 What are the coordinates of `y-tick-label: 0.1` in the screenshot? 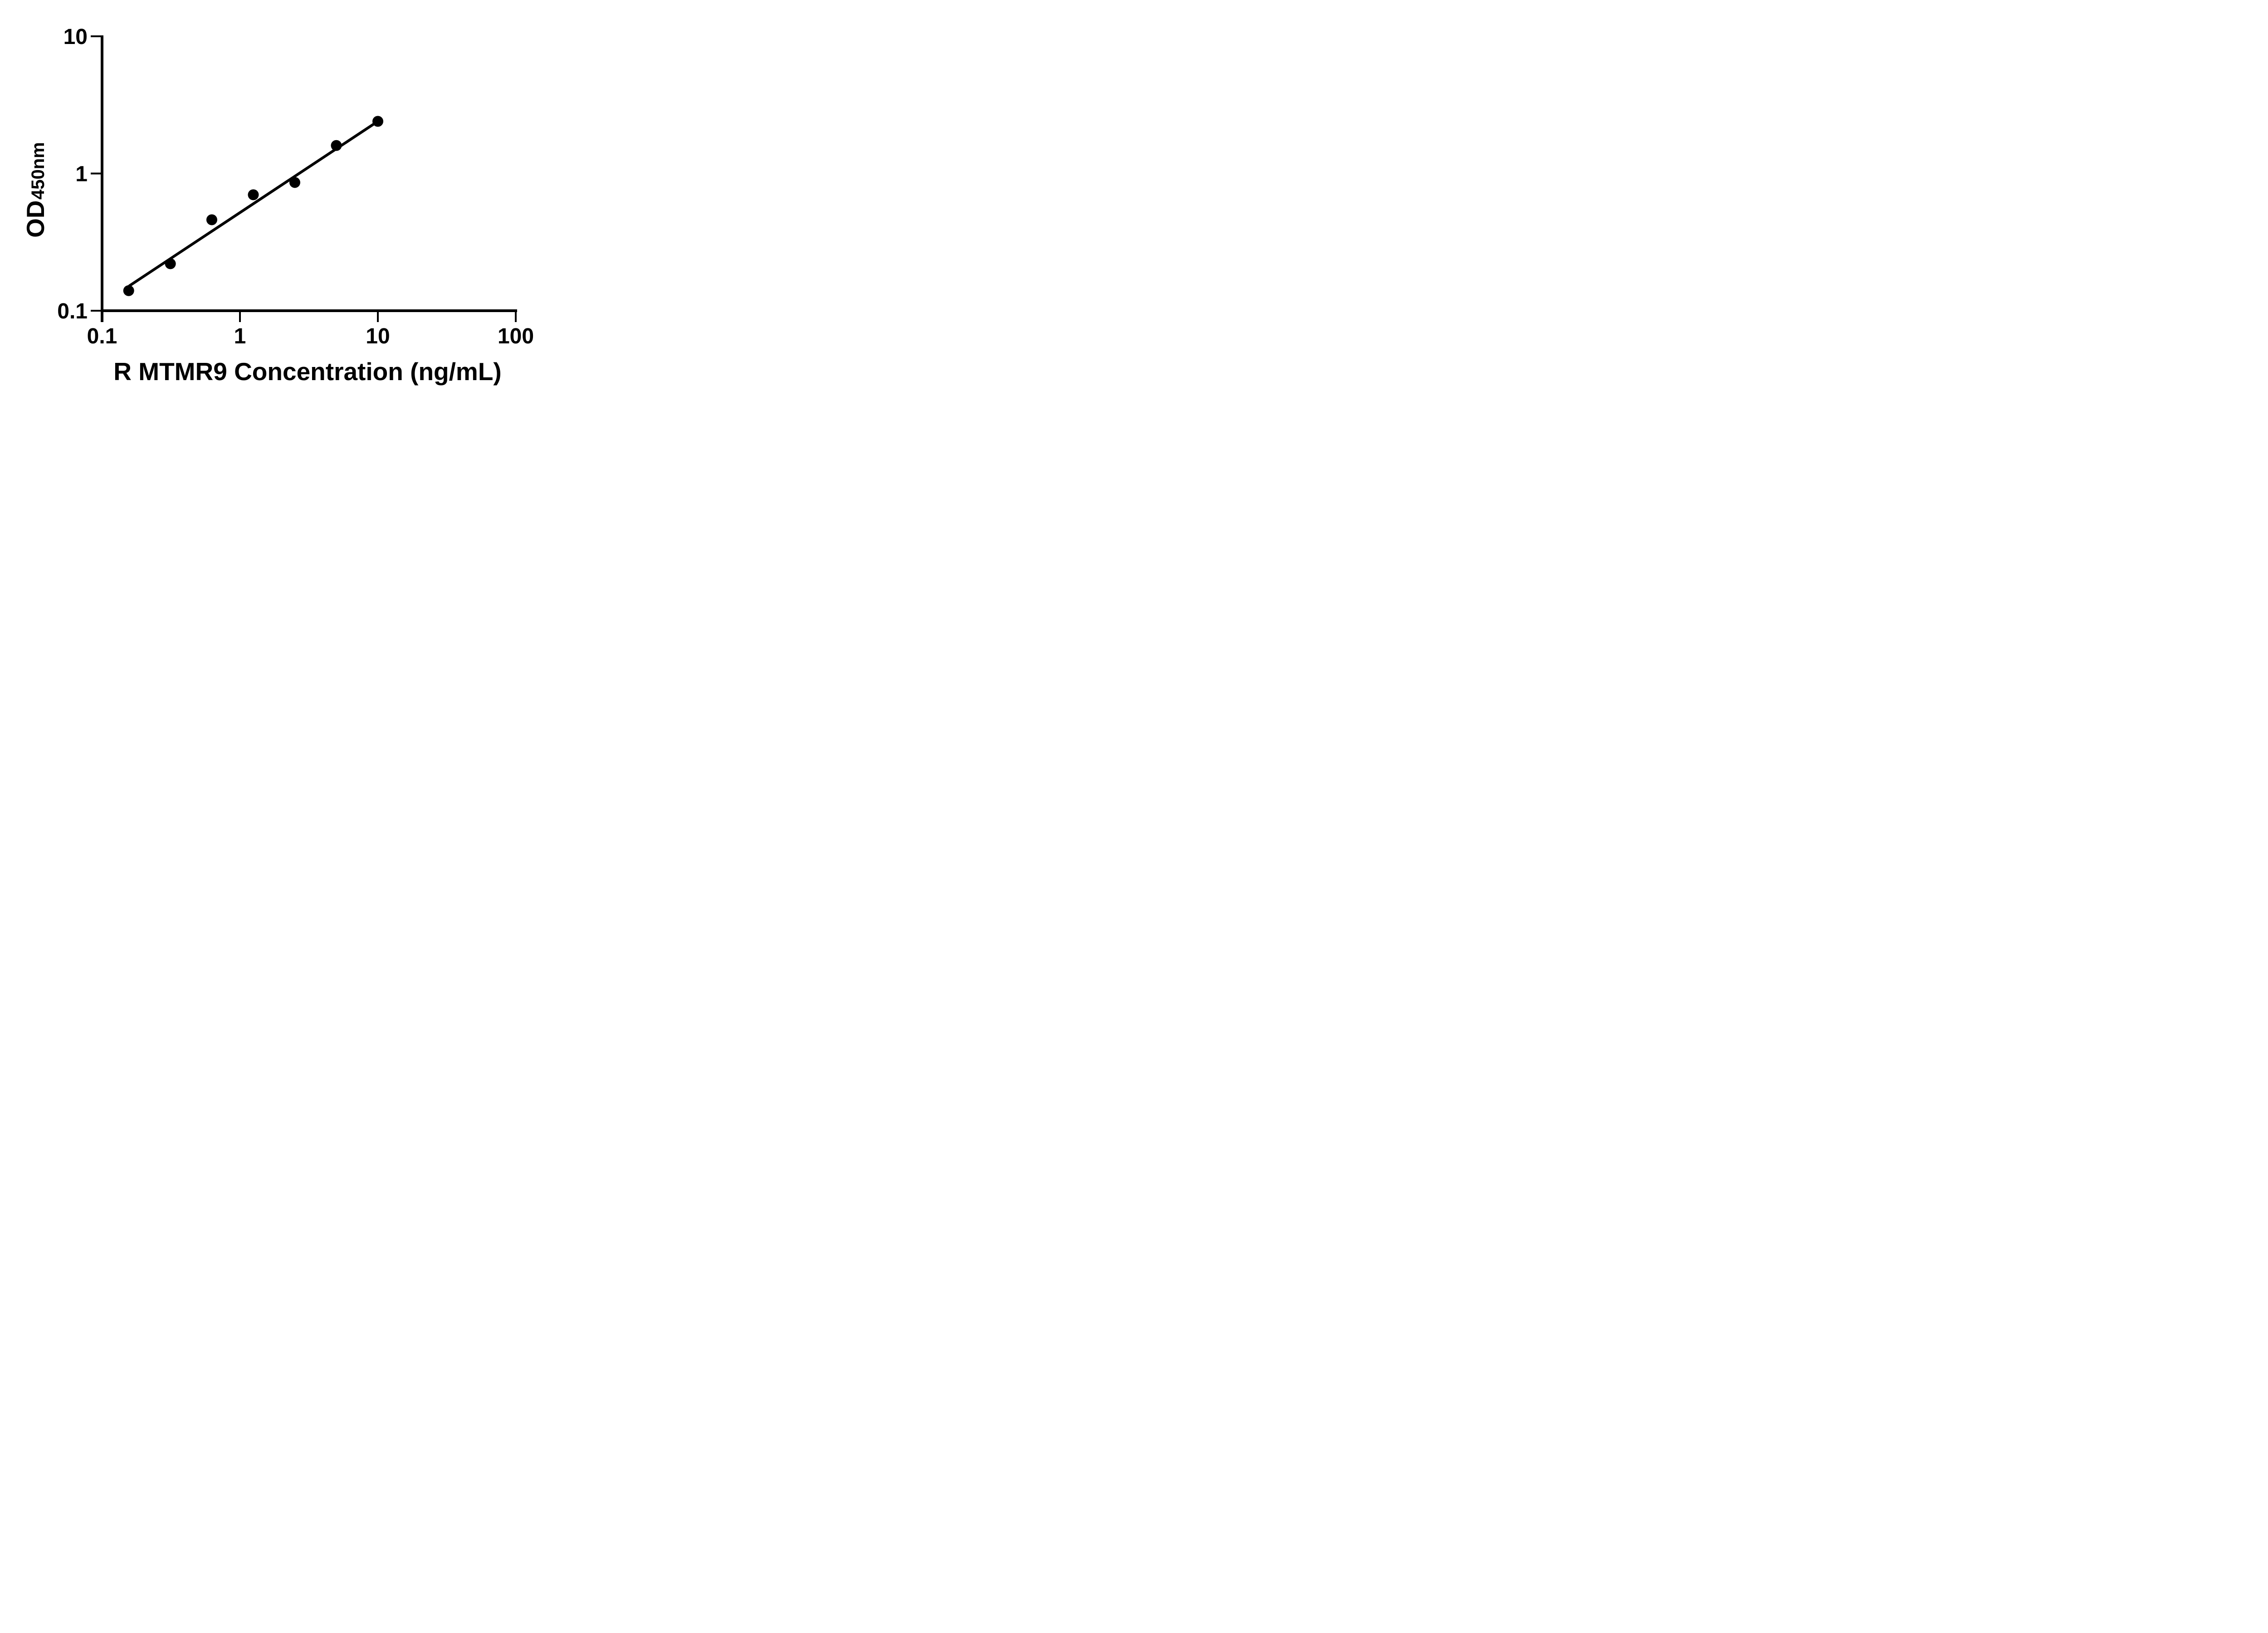 It's located at (72, 311).